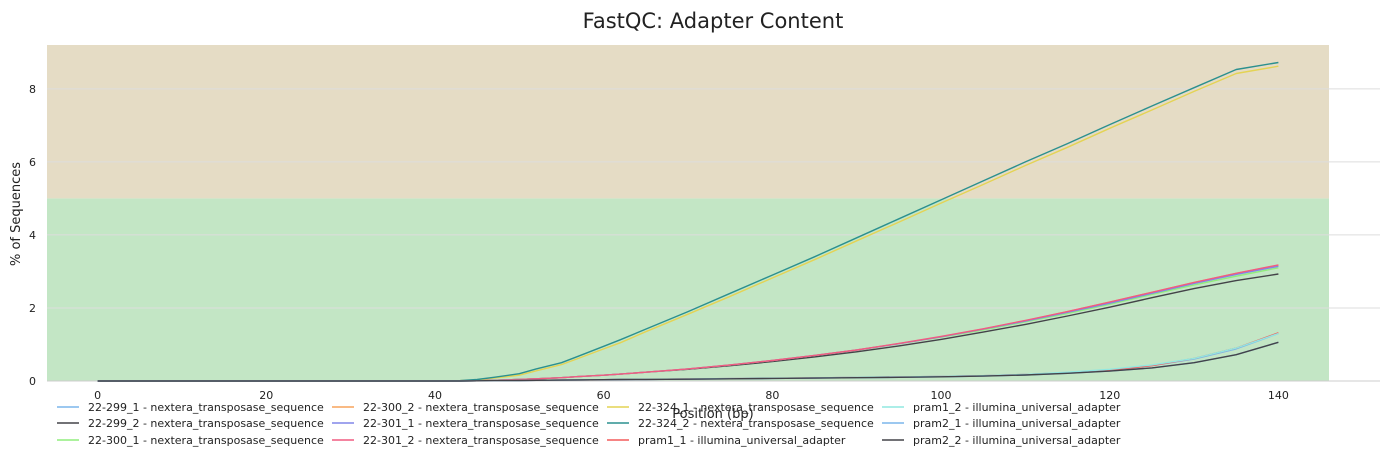 This screenshot has width=1389, height=460. I want to click on legend-label: 22-324_2 - nextera_transposase_sequence, so click(756, 423).